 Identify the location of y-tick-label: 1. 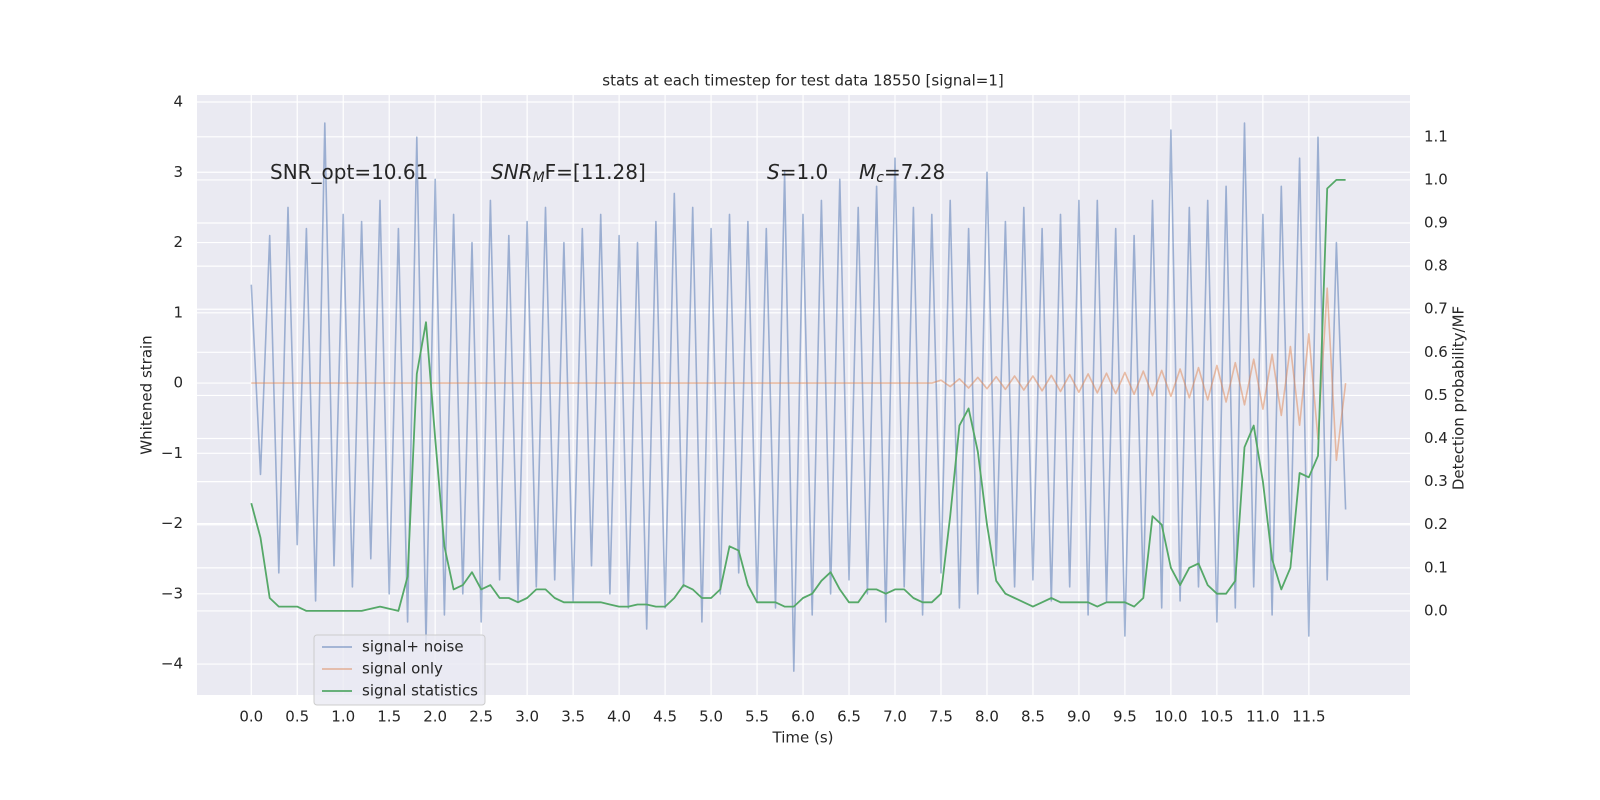
(178, 312).